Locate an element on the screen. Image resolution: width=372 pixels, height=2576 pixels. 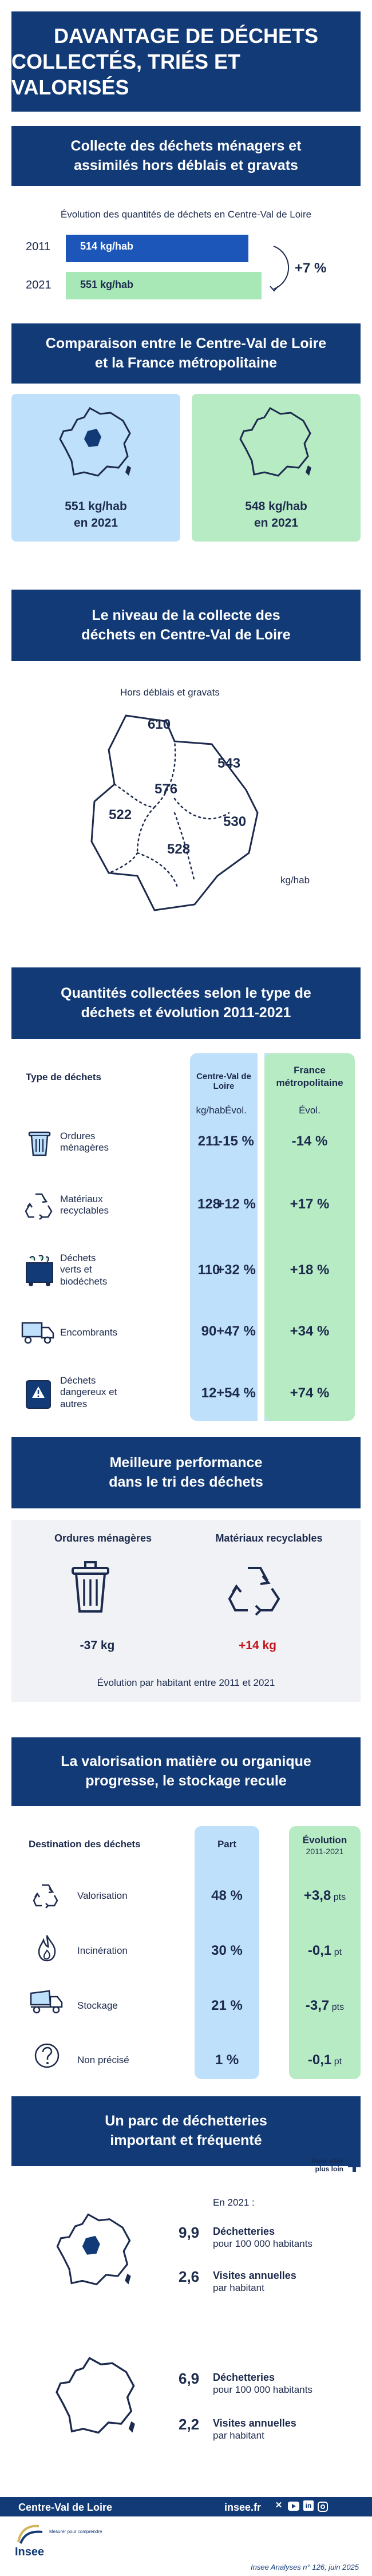
linkedin-icon: in is located at coordinates (308, 2505).